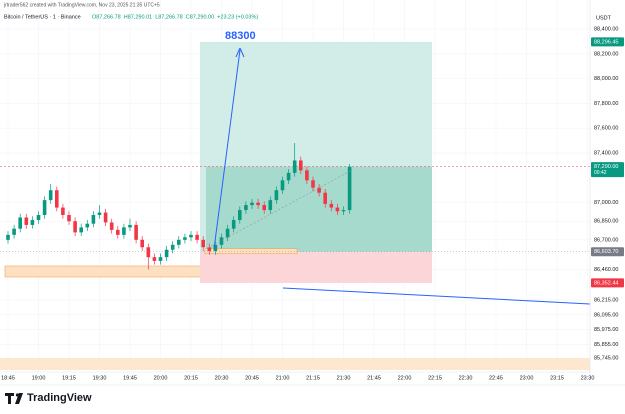  I want to click on countdown: 00:42, so click(600, 173).